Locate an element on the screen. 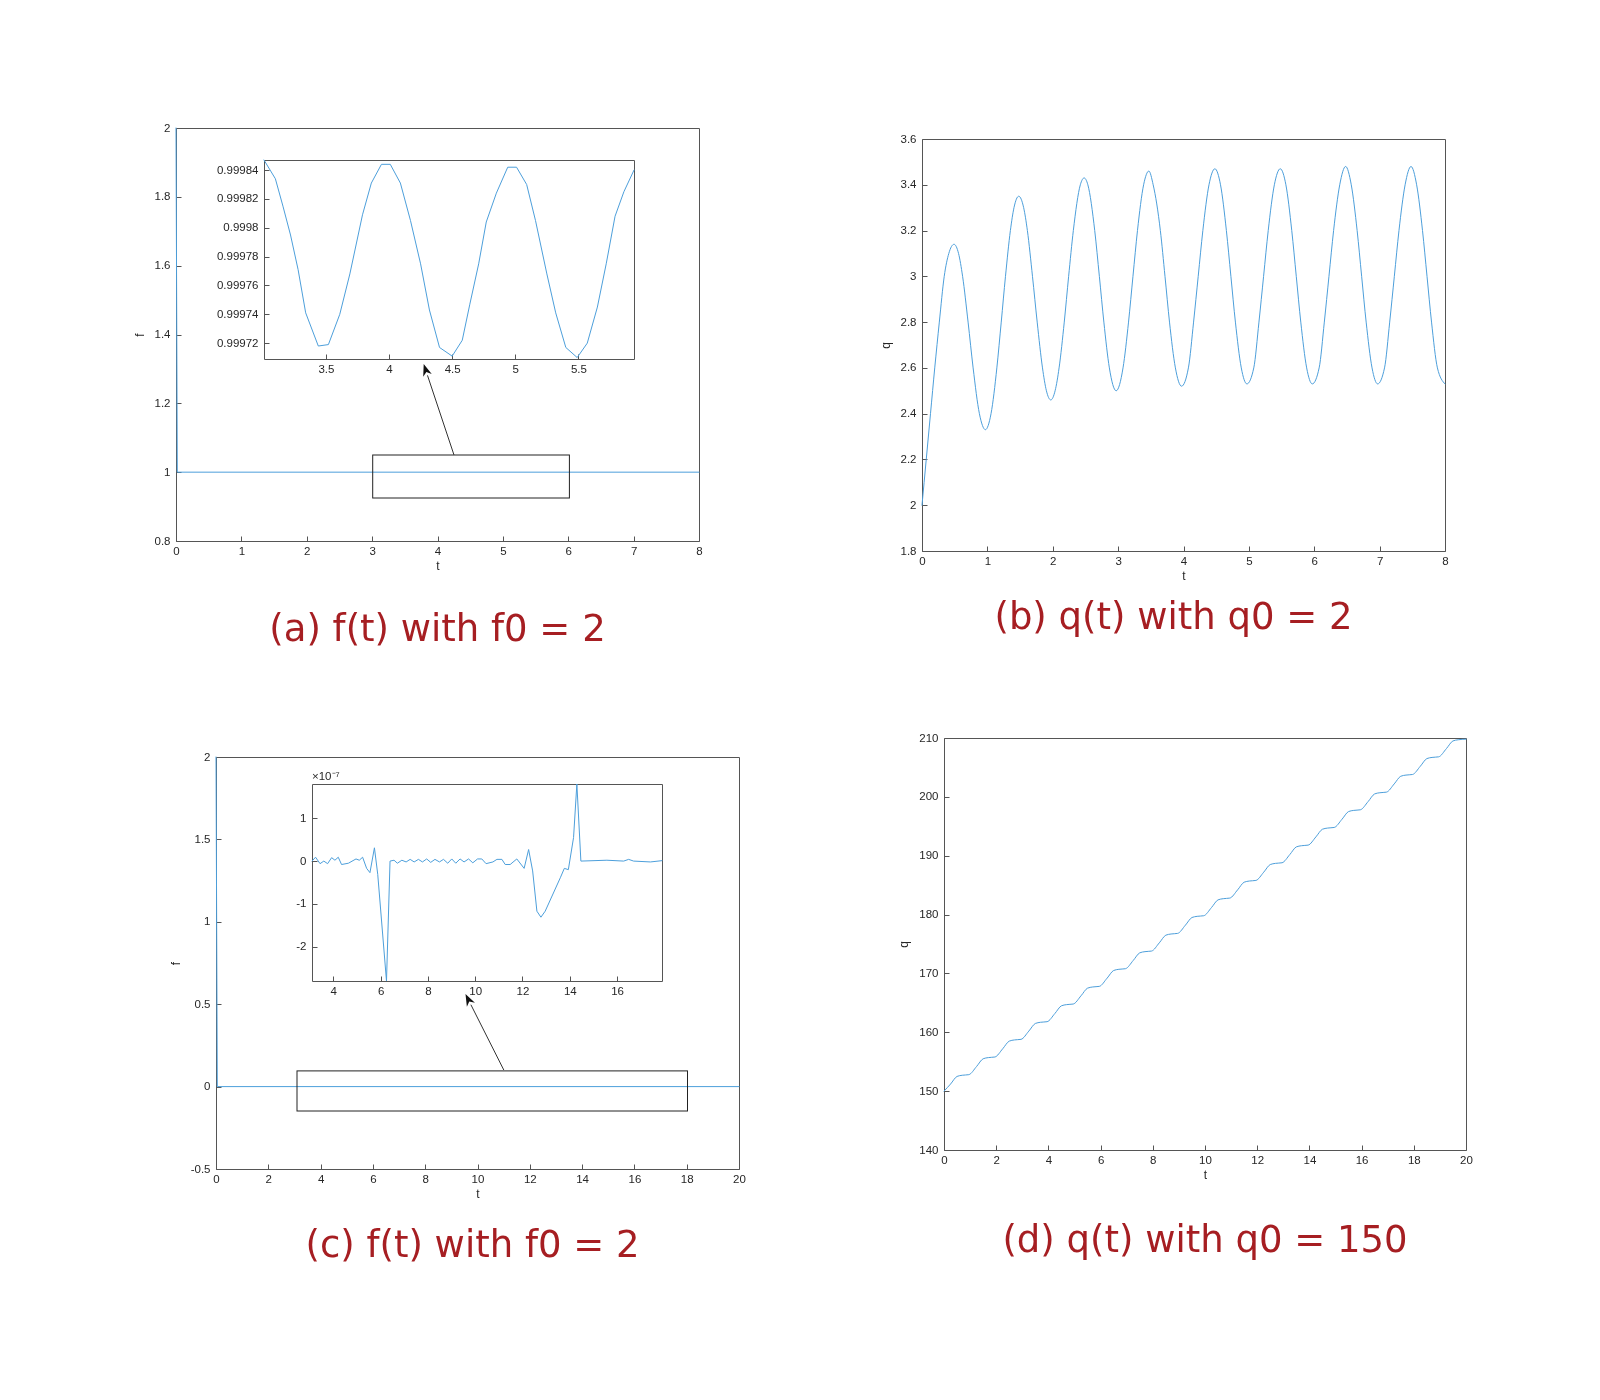  y-tick-label: 170 is located at coordinates (929, 972).